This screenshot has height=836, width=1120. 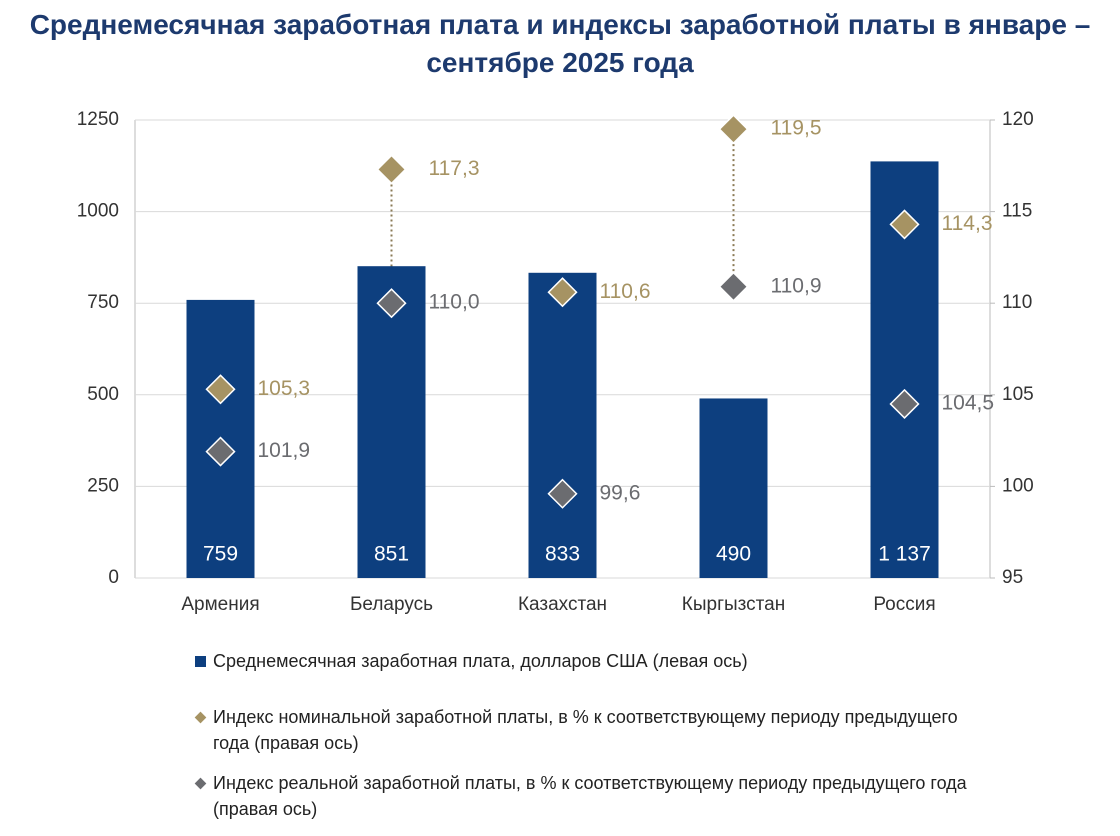 What do you see at coordinates (98, 211) in the screenshot?
I see `y-tick-label: 1000` at bounding box center [98, 211].